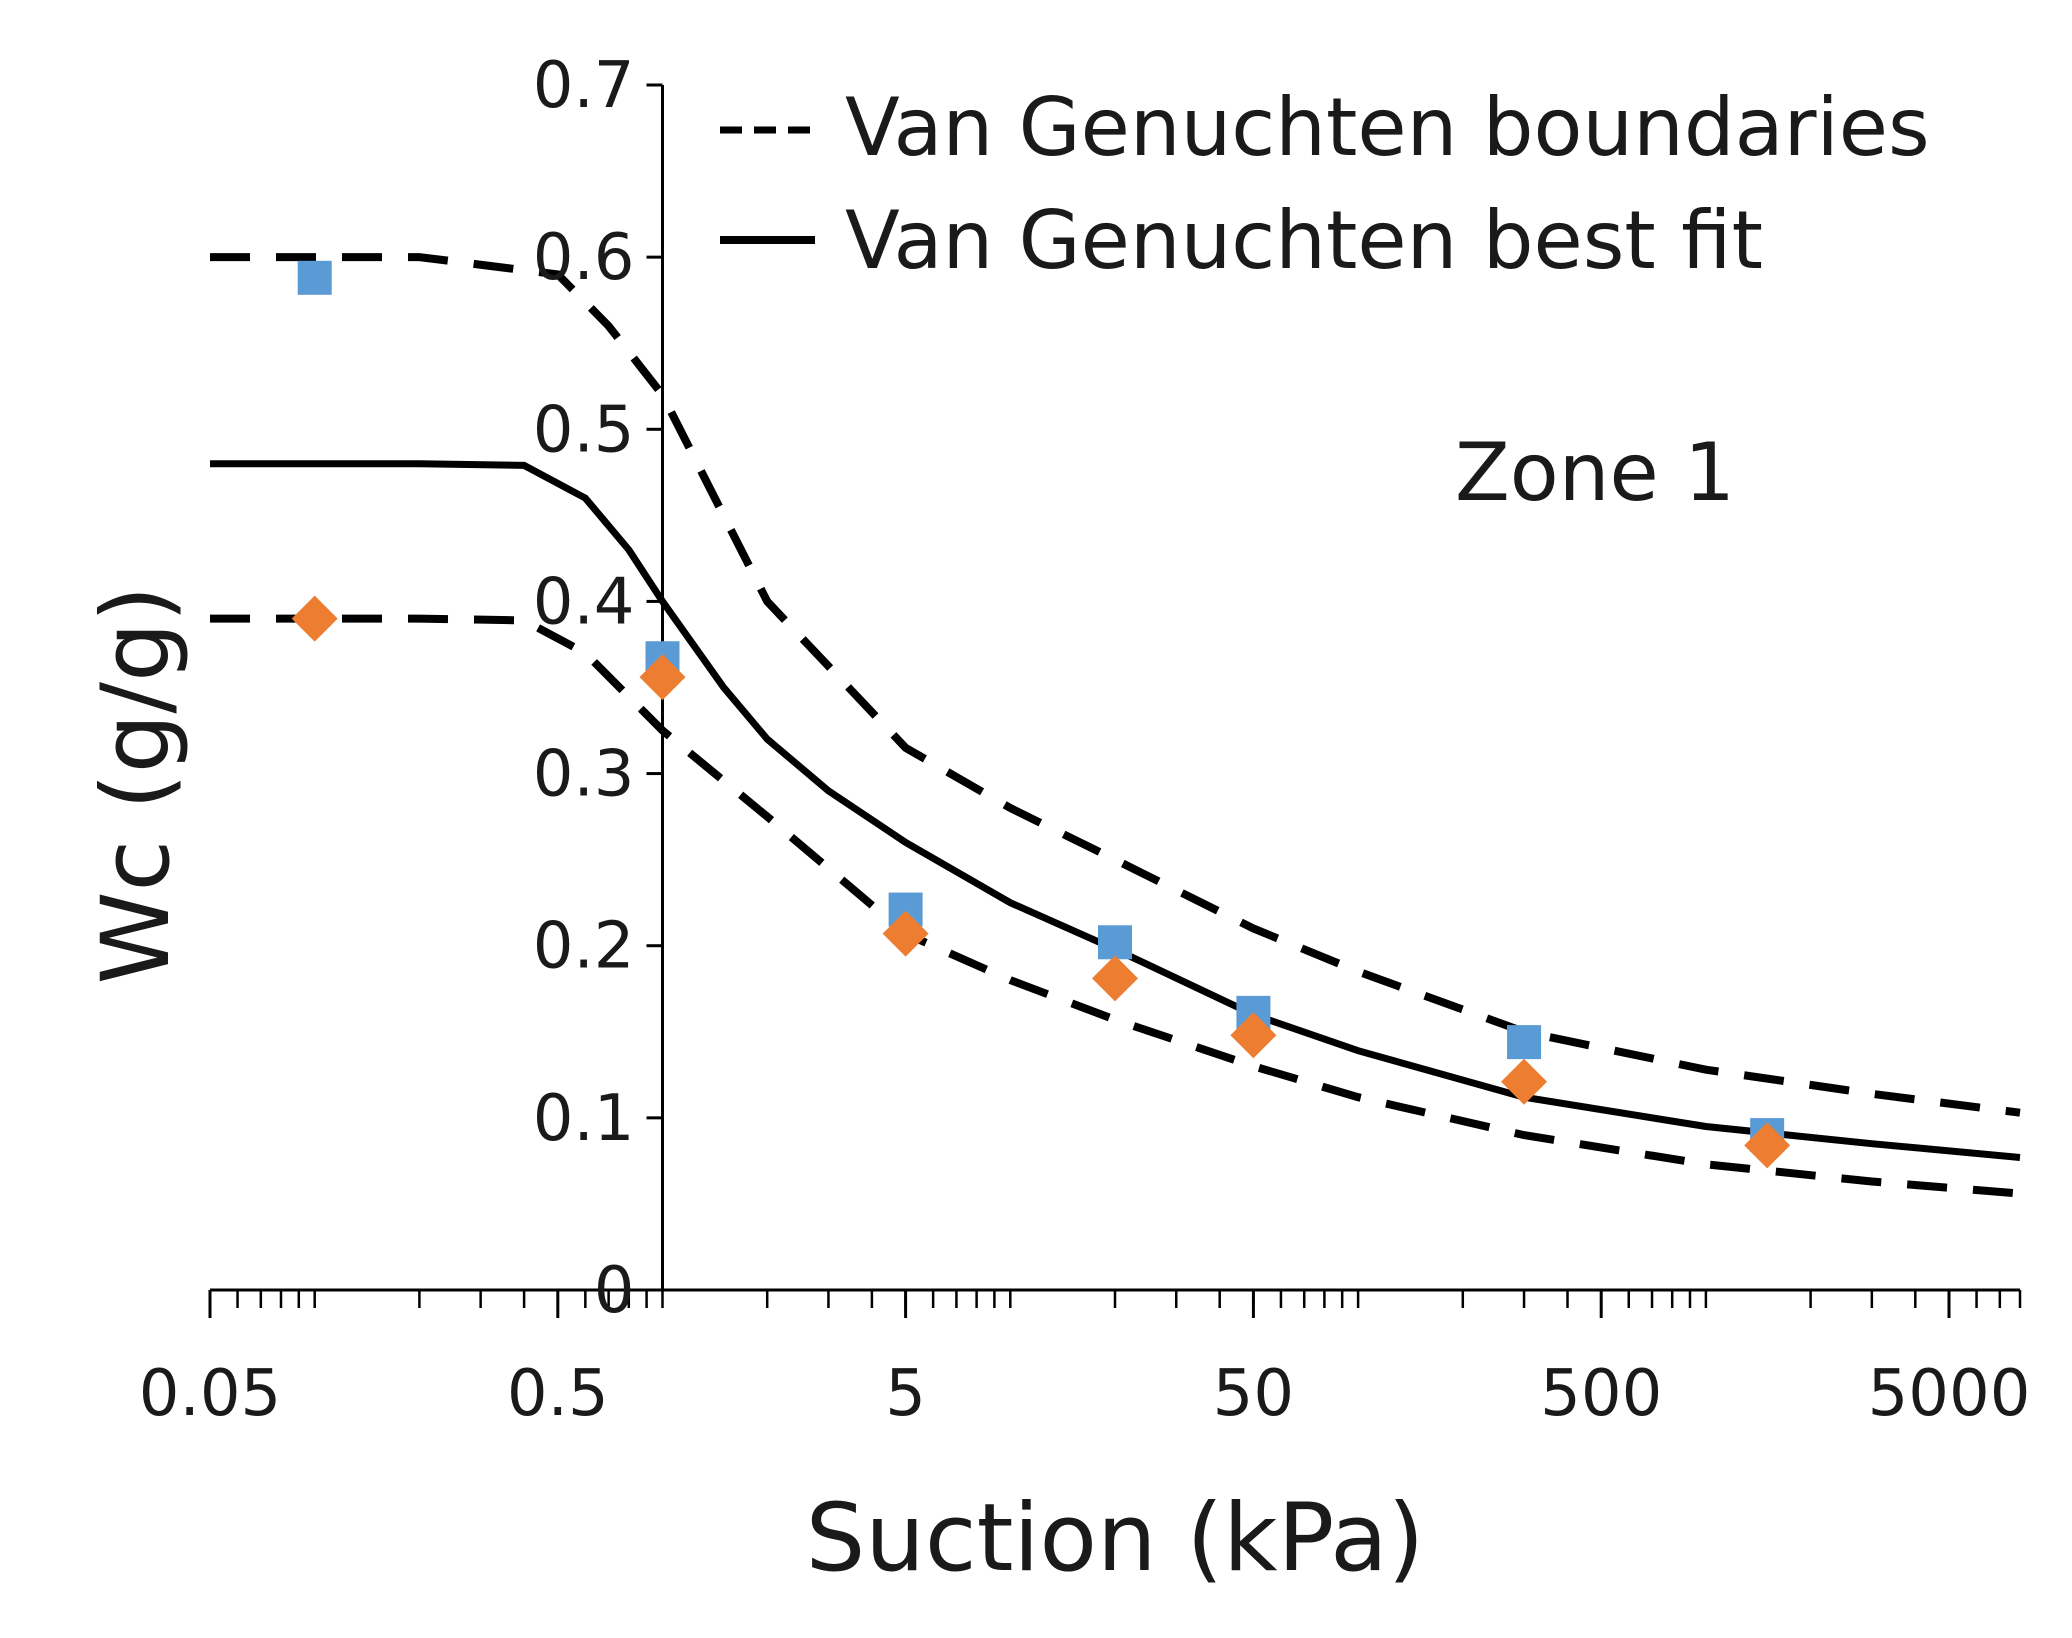 Image resolution: width=2072 pixels, height=1638 pixels. I want to click on x-tick-label: 5, so click(905, 1394).